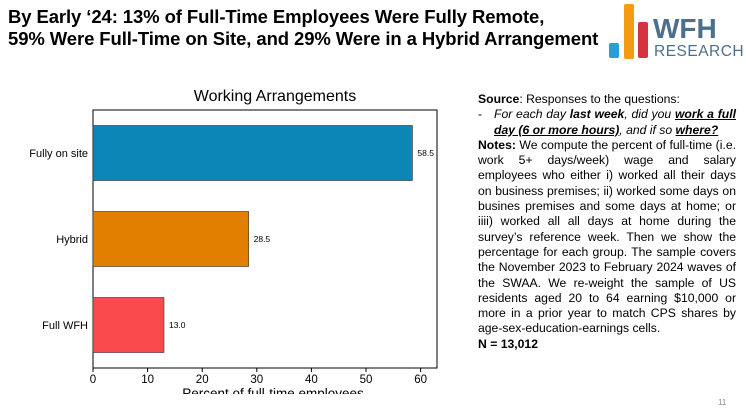 This screenshot has height=420, width=746. Describe the element at coordinates (499, 99) in the screenshot. I see `source-label: Source` at that location.